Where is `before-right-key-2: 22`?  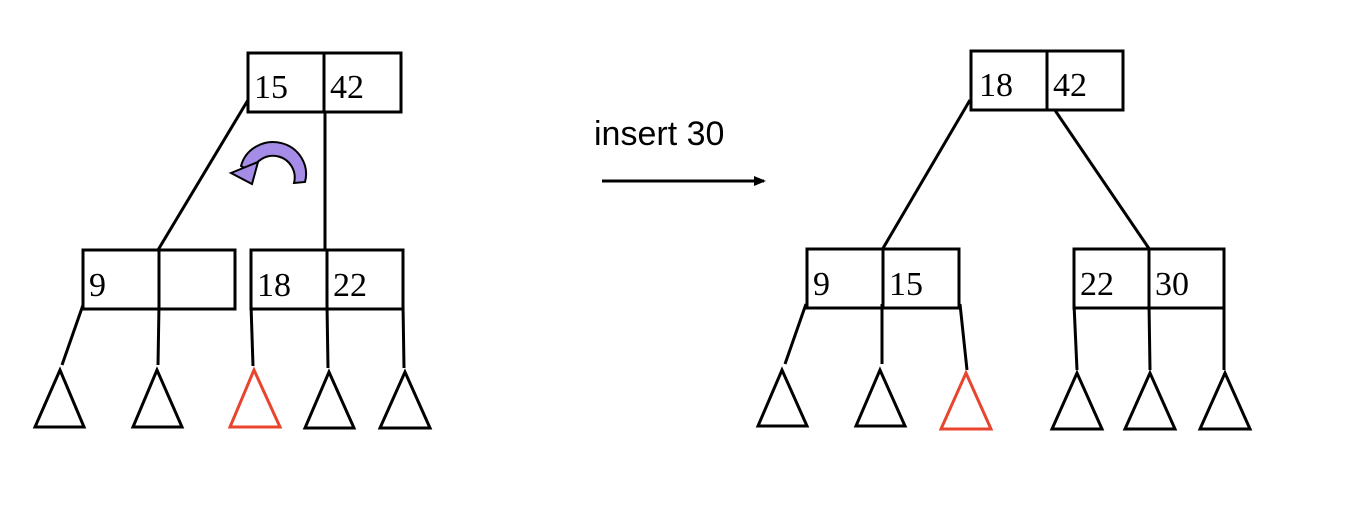 before-right-key-2: 22 is located at coordinates (350, 285).